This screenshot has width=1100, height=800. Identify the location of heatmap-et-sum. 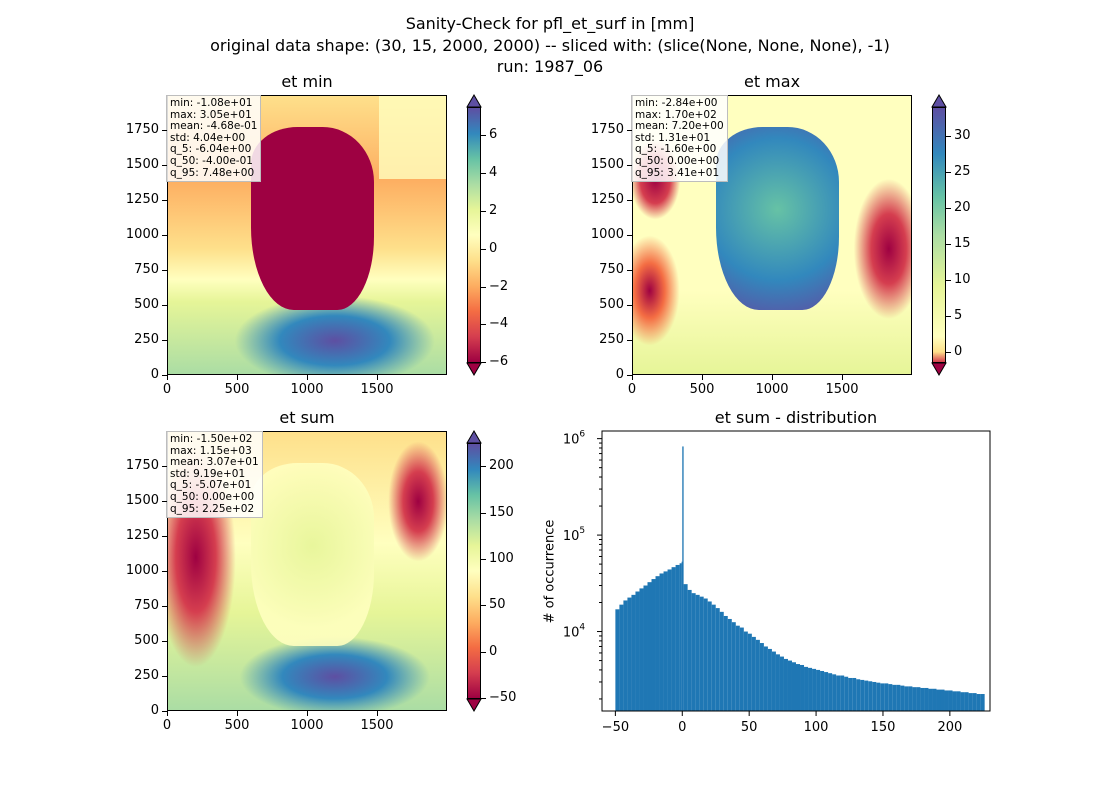
(307, 571).